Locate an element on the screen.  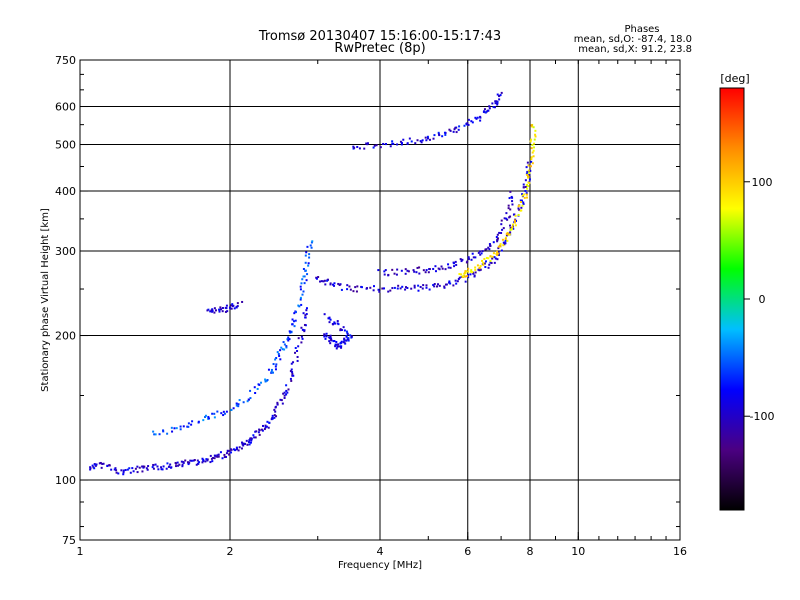
stats-o-line: mean, sd,O: -87.4, 18.0 is located at coordinates (633, 39).